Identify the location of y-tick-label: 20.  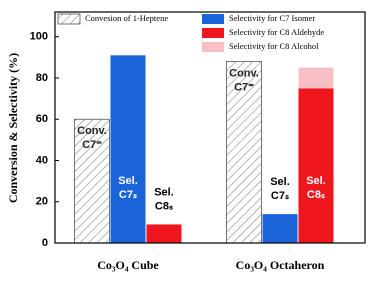
(42, 202).